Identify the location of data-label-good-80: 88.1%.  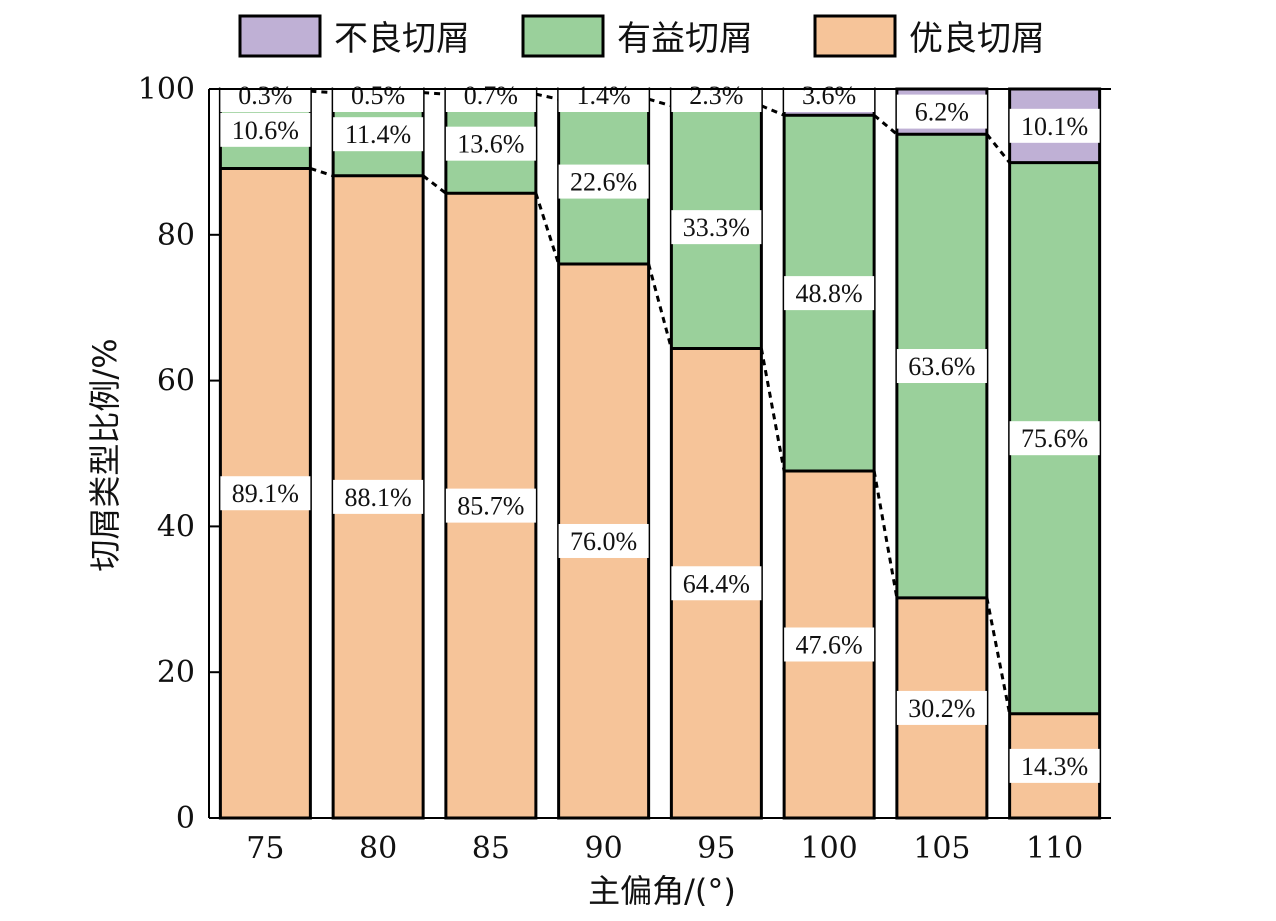
(378, 497).